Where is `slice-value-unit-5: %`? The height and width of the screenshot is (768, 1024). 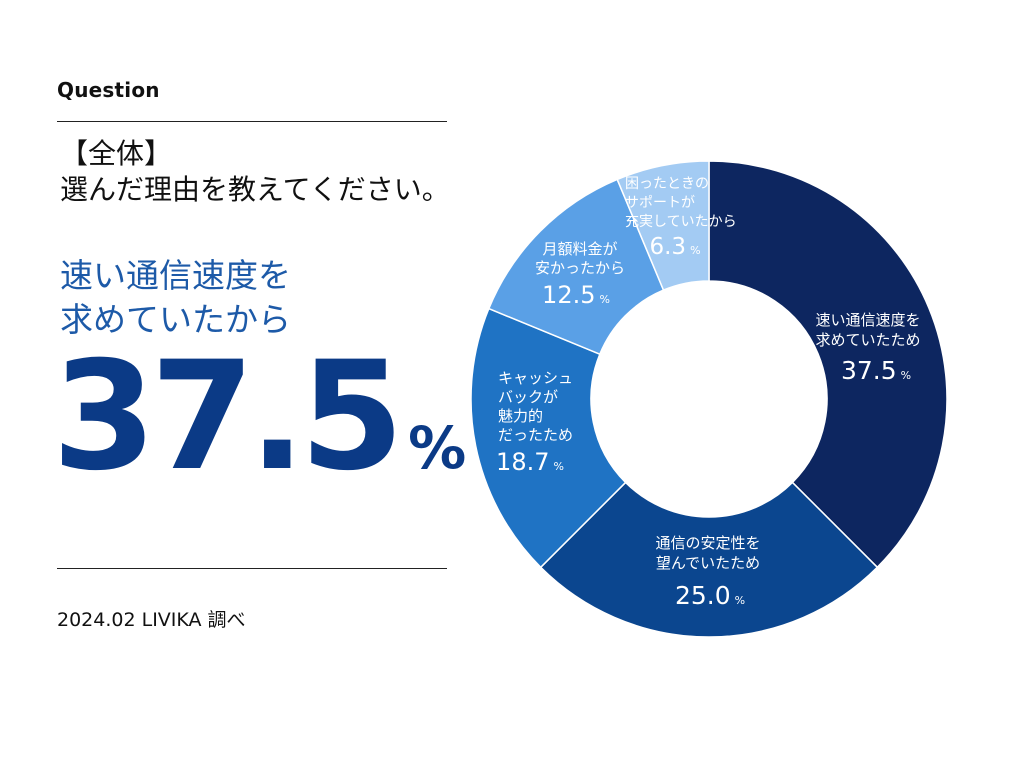
slice-value-unit-5: % is located at coordinates (695, 250).